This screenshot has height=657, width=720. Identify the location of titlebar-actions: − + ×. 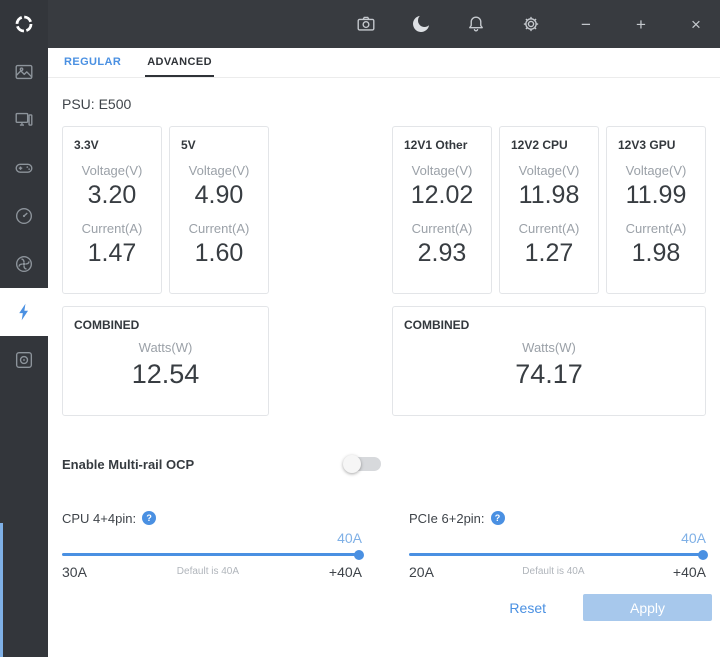
(537, 24).